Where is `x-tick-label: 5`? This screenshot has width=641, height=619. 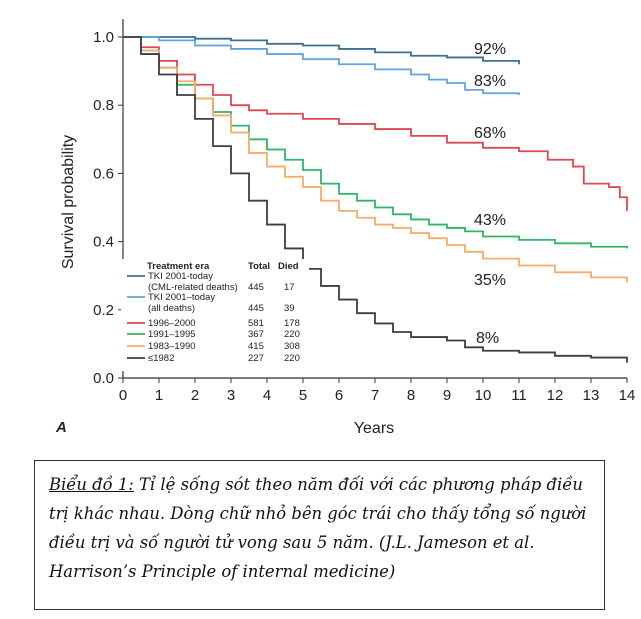 x-tick-label: 5 is located at coordinates (303, 395).